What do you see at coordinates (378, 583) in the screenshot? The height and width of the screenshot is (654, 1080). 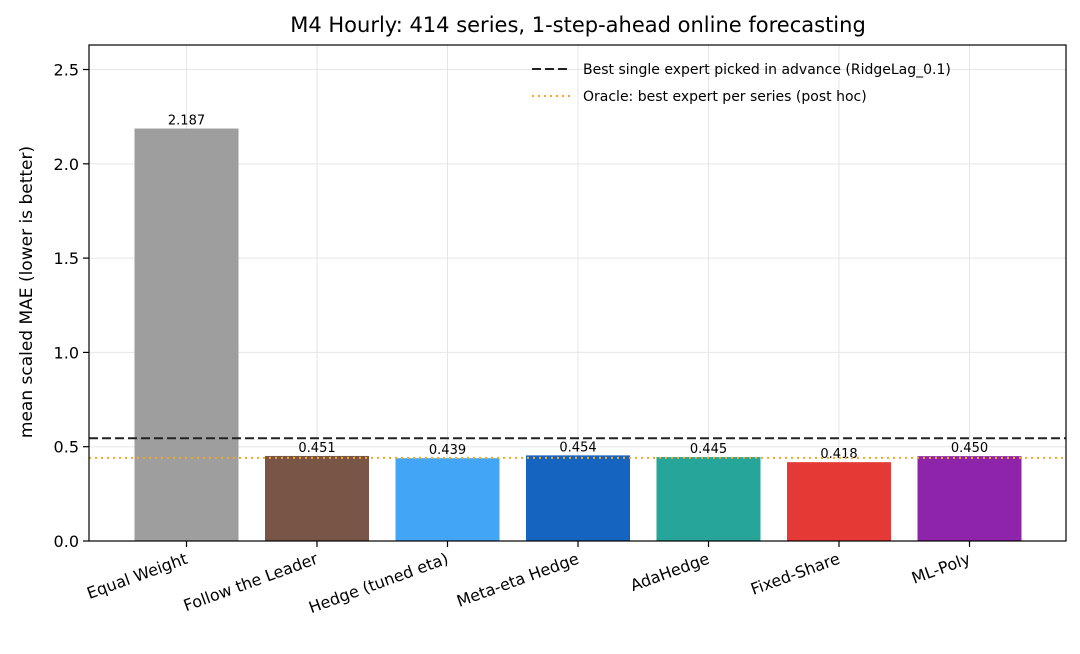 I see `x-tick-label: Hedge (tuned eta)` at bounding box center [378, 583].